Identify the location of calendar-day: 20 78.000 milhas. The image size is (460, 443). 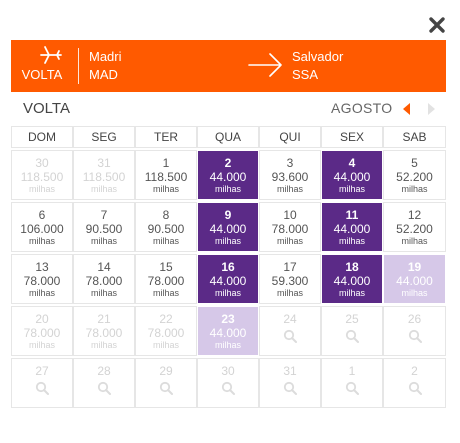
(42, 331).